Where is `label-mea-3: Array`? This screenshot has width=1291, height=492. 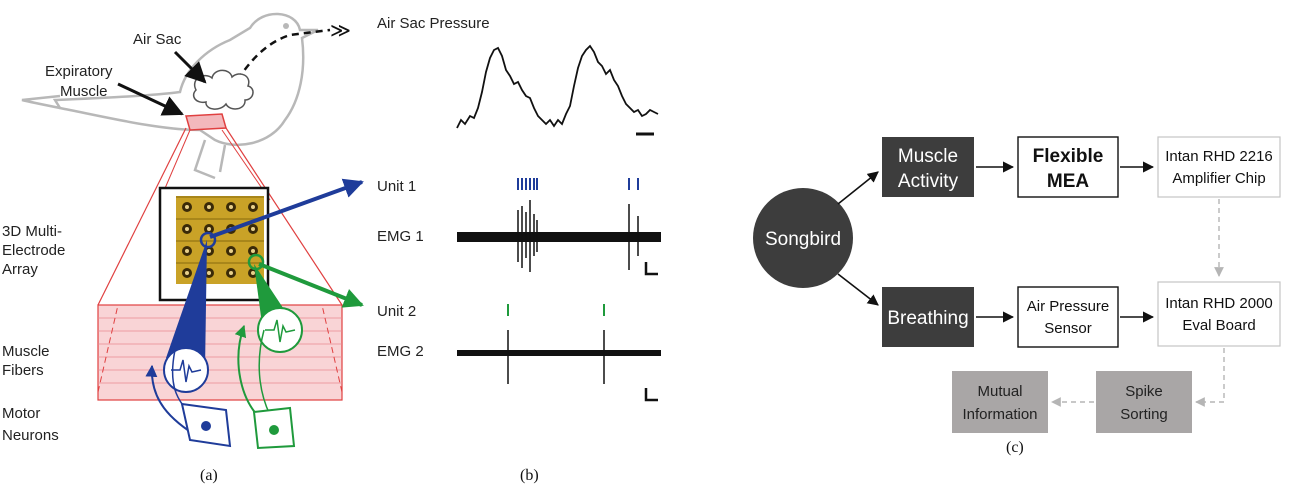 label-mea-3: Array is located at coordinates (20, 269).